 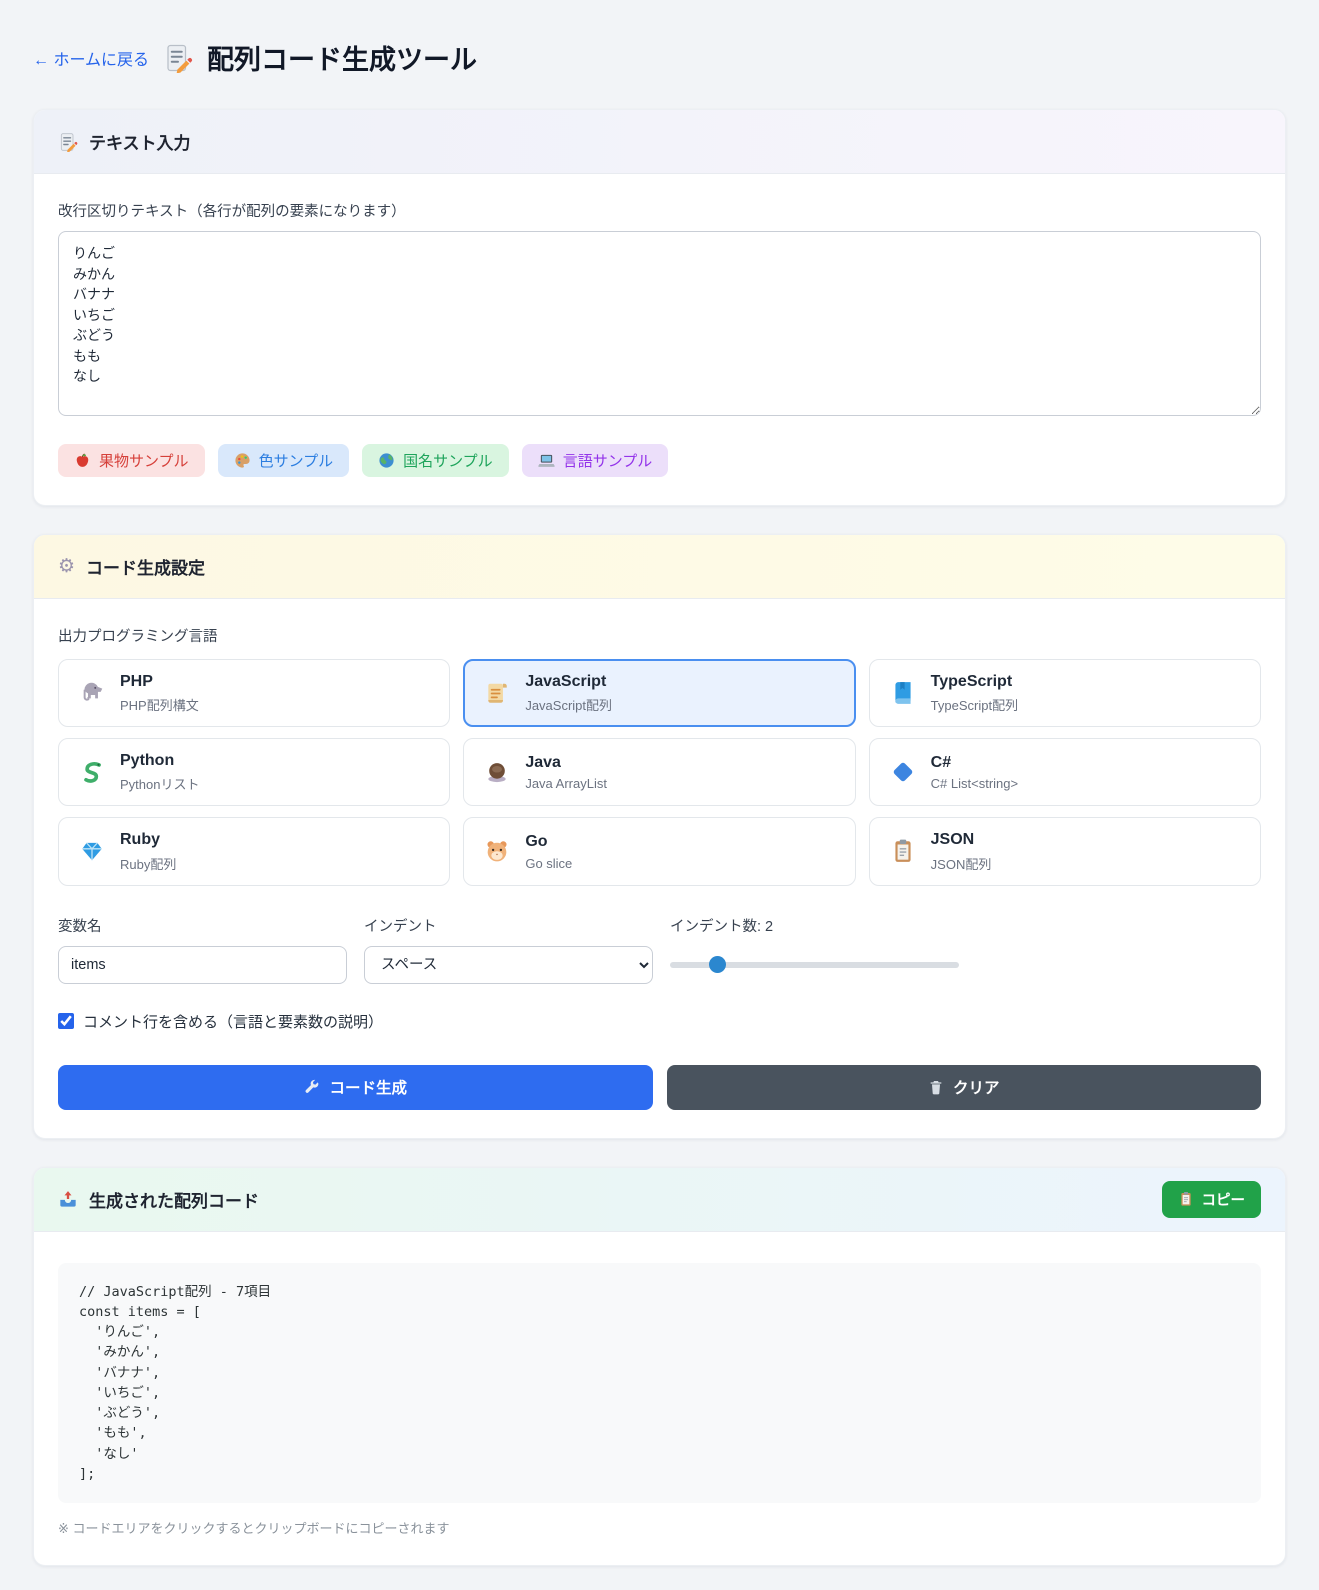 I want to click on language-option-java: Java Java ArrayList, so click(x=659, y=772).